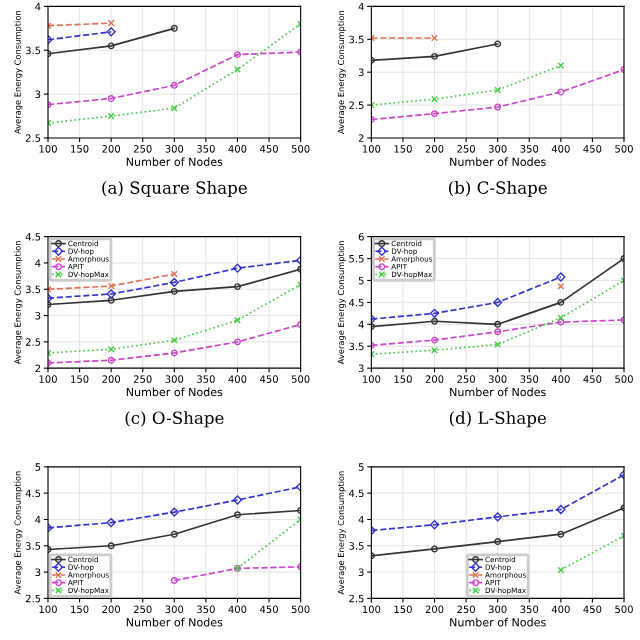  Describe the element at coordinates (498, 189) in the screenshot. I see `text: (b) C-Shape` at that location.